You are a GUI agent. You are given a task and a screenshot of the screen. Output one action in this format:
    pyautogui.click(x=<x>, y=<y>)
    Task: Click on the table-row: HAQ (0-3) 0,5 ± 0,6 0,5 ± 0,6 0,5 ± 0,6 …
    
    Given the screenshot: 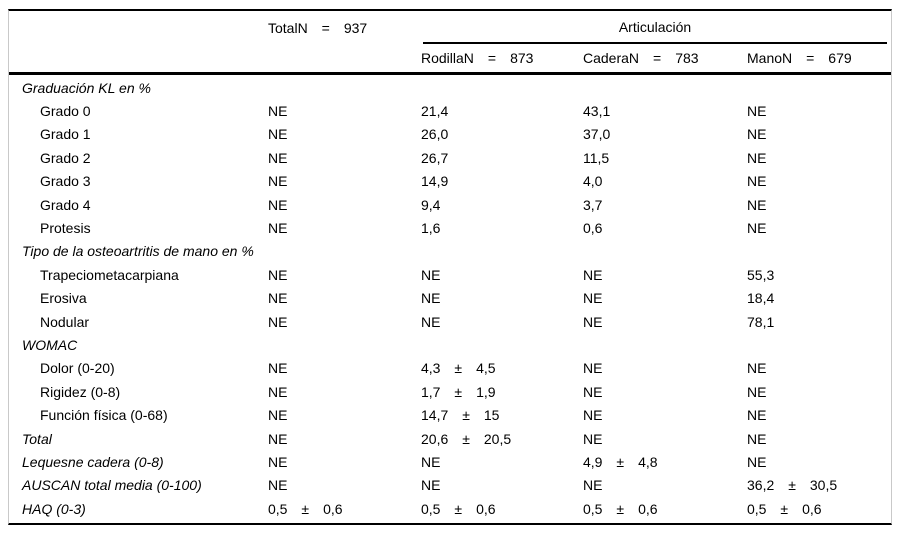 What is the action you would take?
    pyautogui.click(x=450, y=508)
    